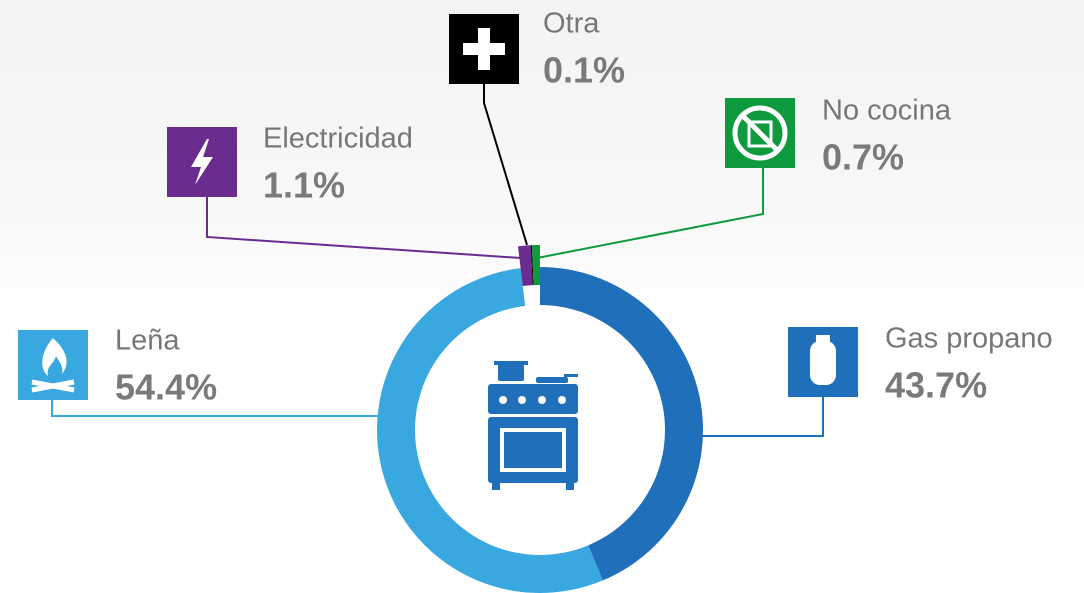  What do you see at coordinates (584, 70) in the screenshot?
I see `value-label: 0.1%` at bounding box center [584, 70].